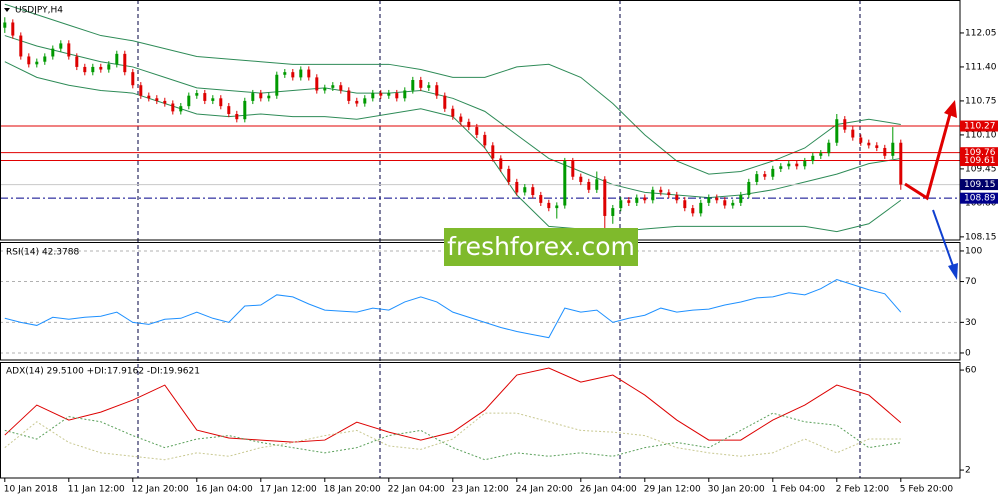 This screenshot has height=500, width=1000. I want to click on y-tick-label: 30, so click(971, 323).